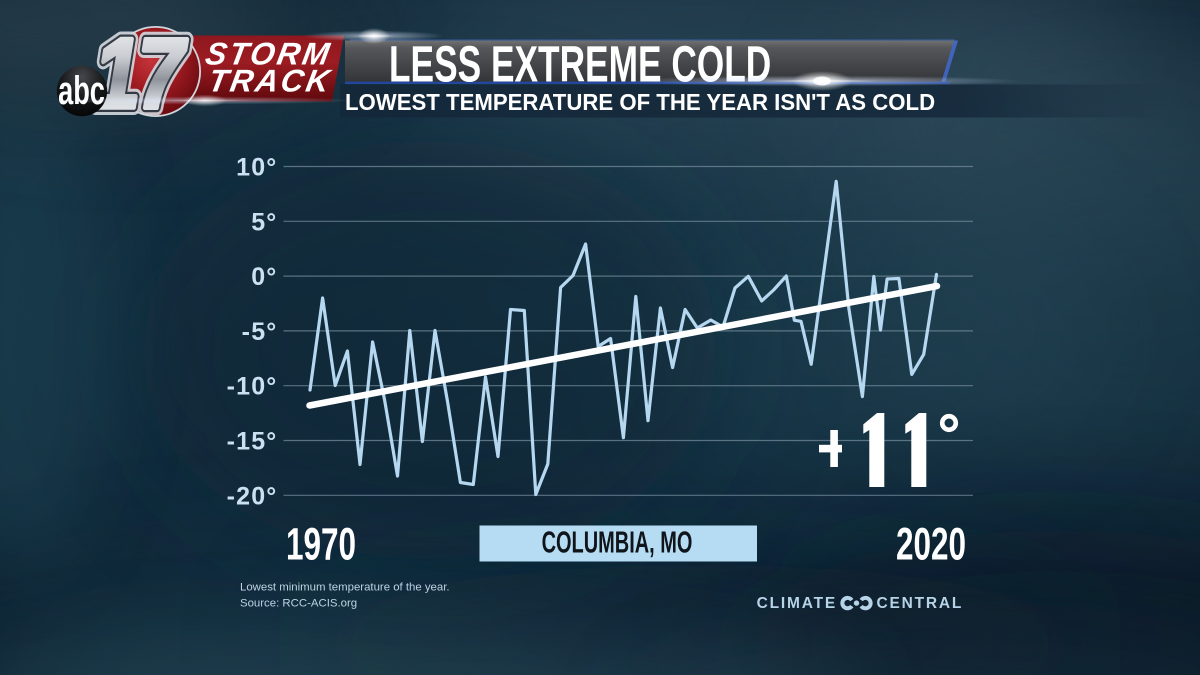 The height and width of the screenshot is (675, 1200). What do you see at coordinates (252, 496) in the screenshot?
I see `svg-text: -20°` at bounding box center [252, 496].